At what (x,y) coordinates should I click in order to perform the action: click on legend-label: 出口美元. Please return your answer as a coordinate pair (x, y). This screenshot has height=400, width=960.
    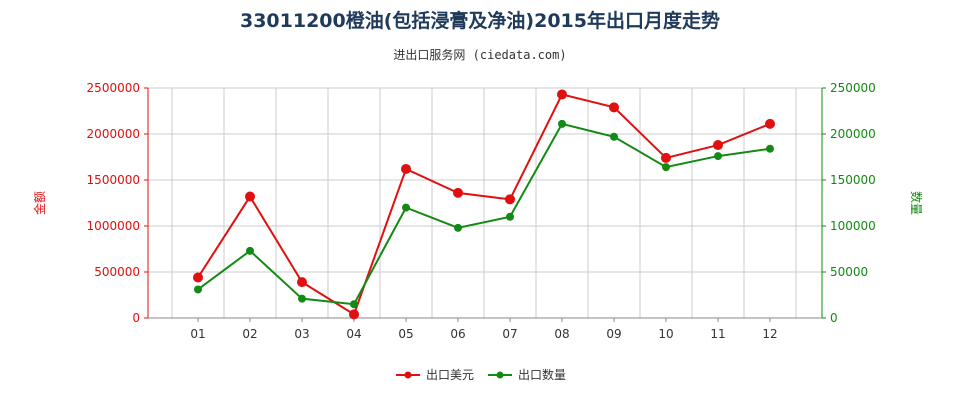
    Looking at the image, I should click on (450, 375).